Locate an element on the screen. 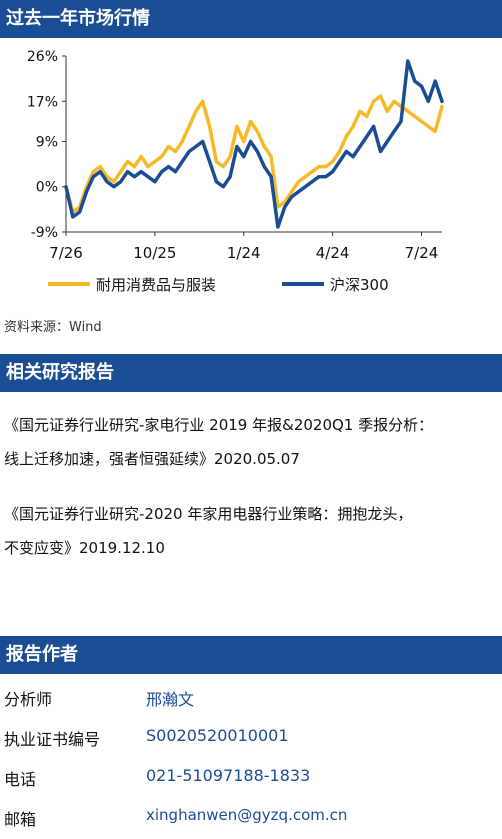 This screenshot has height=839, width=502. chart-legend: 耐用消费品与服装 沪深300 is located at coordinates (218, 285).